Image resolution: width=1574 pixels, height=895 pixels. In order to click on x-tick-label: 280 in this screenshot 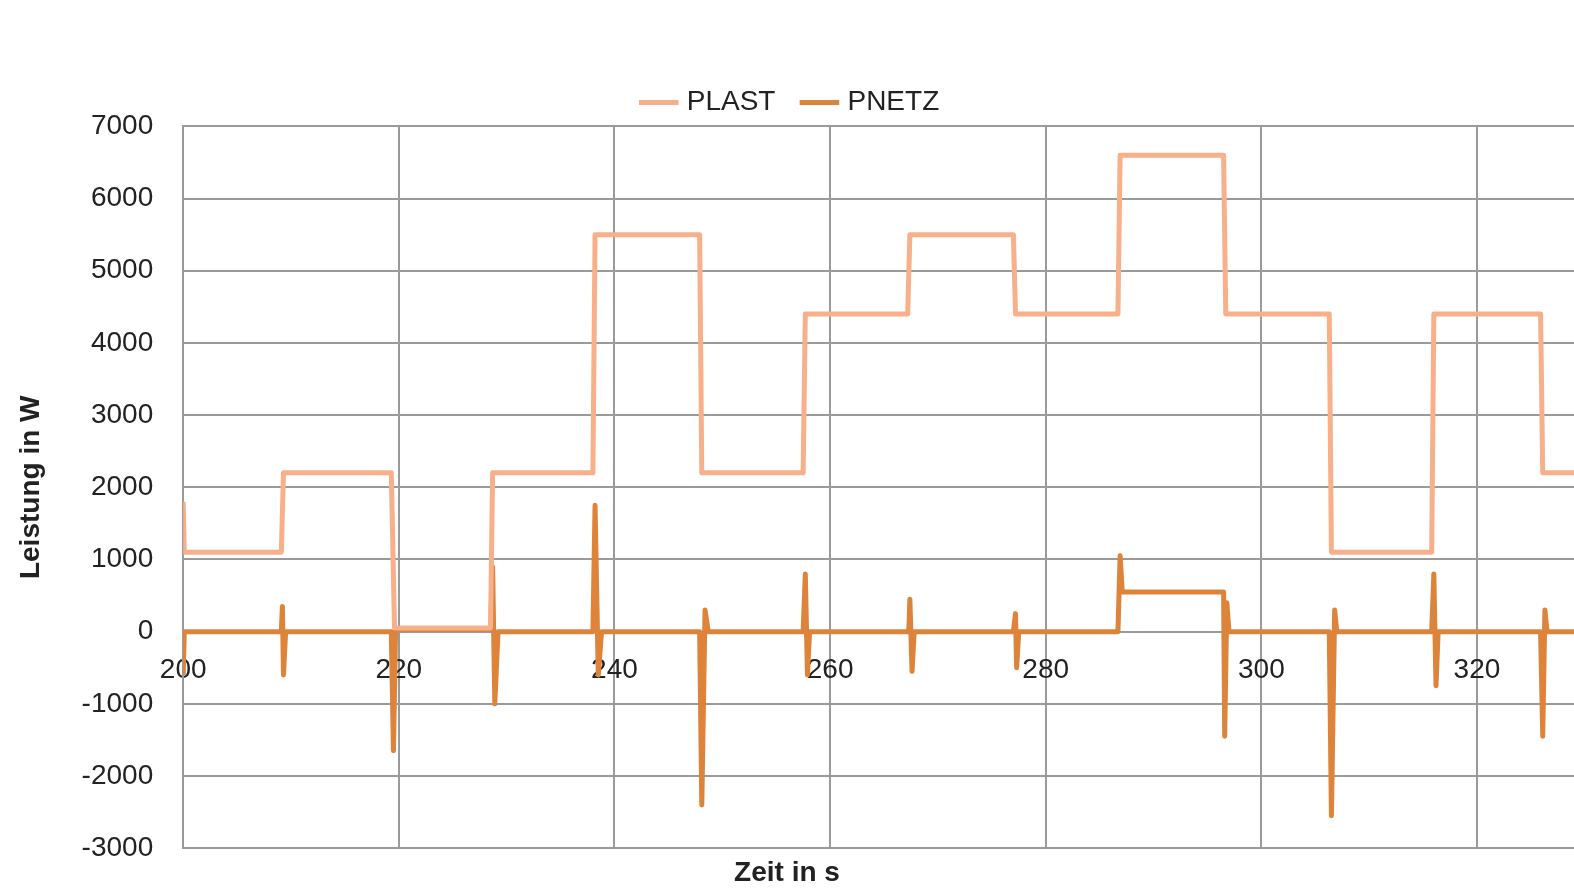, I will do `click(1046, 669)`.